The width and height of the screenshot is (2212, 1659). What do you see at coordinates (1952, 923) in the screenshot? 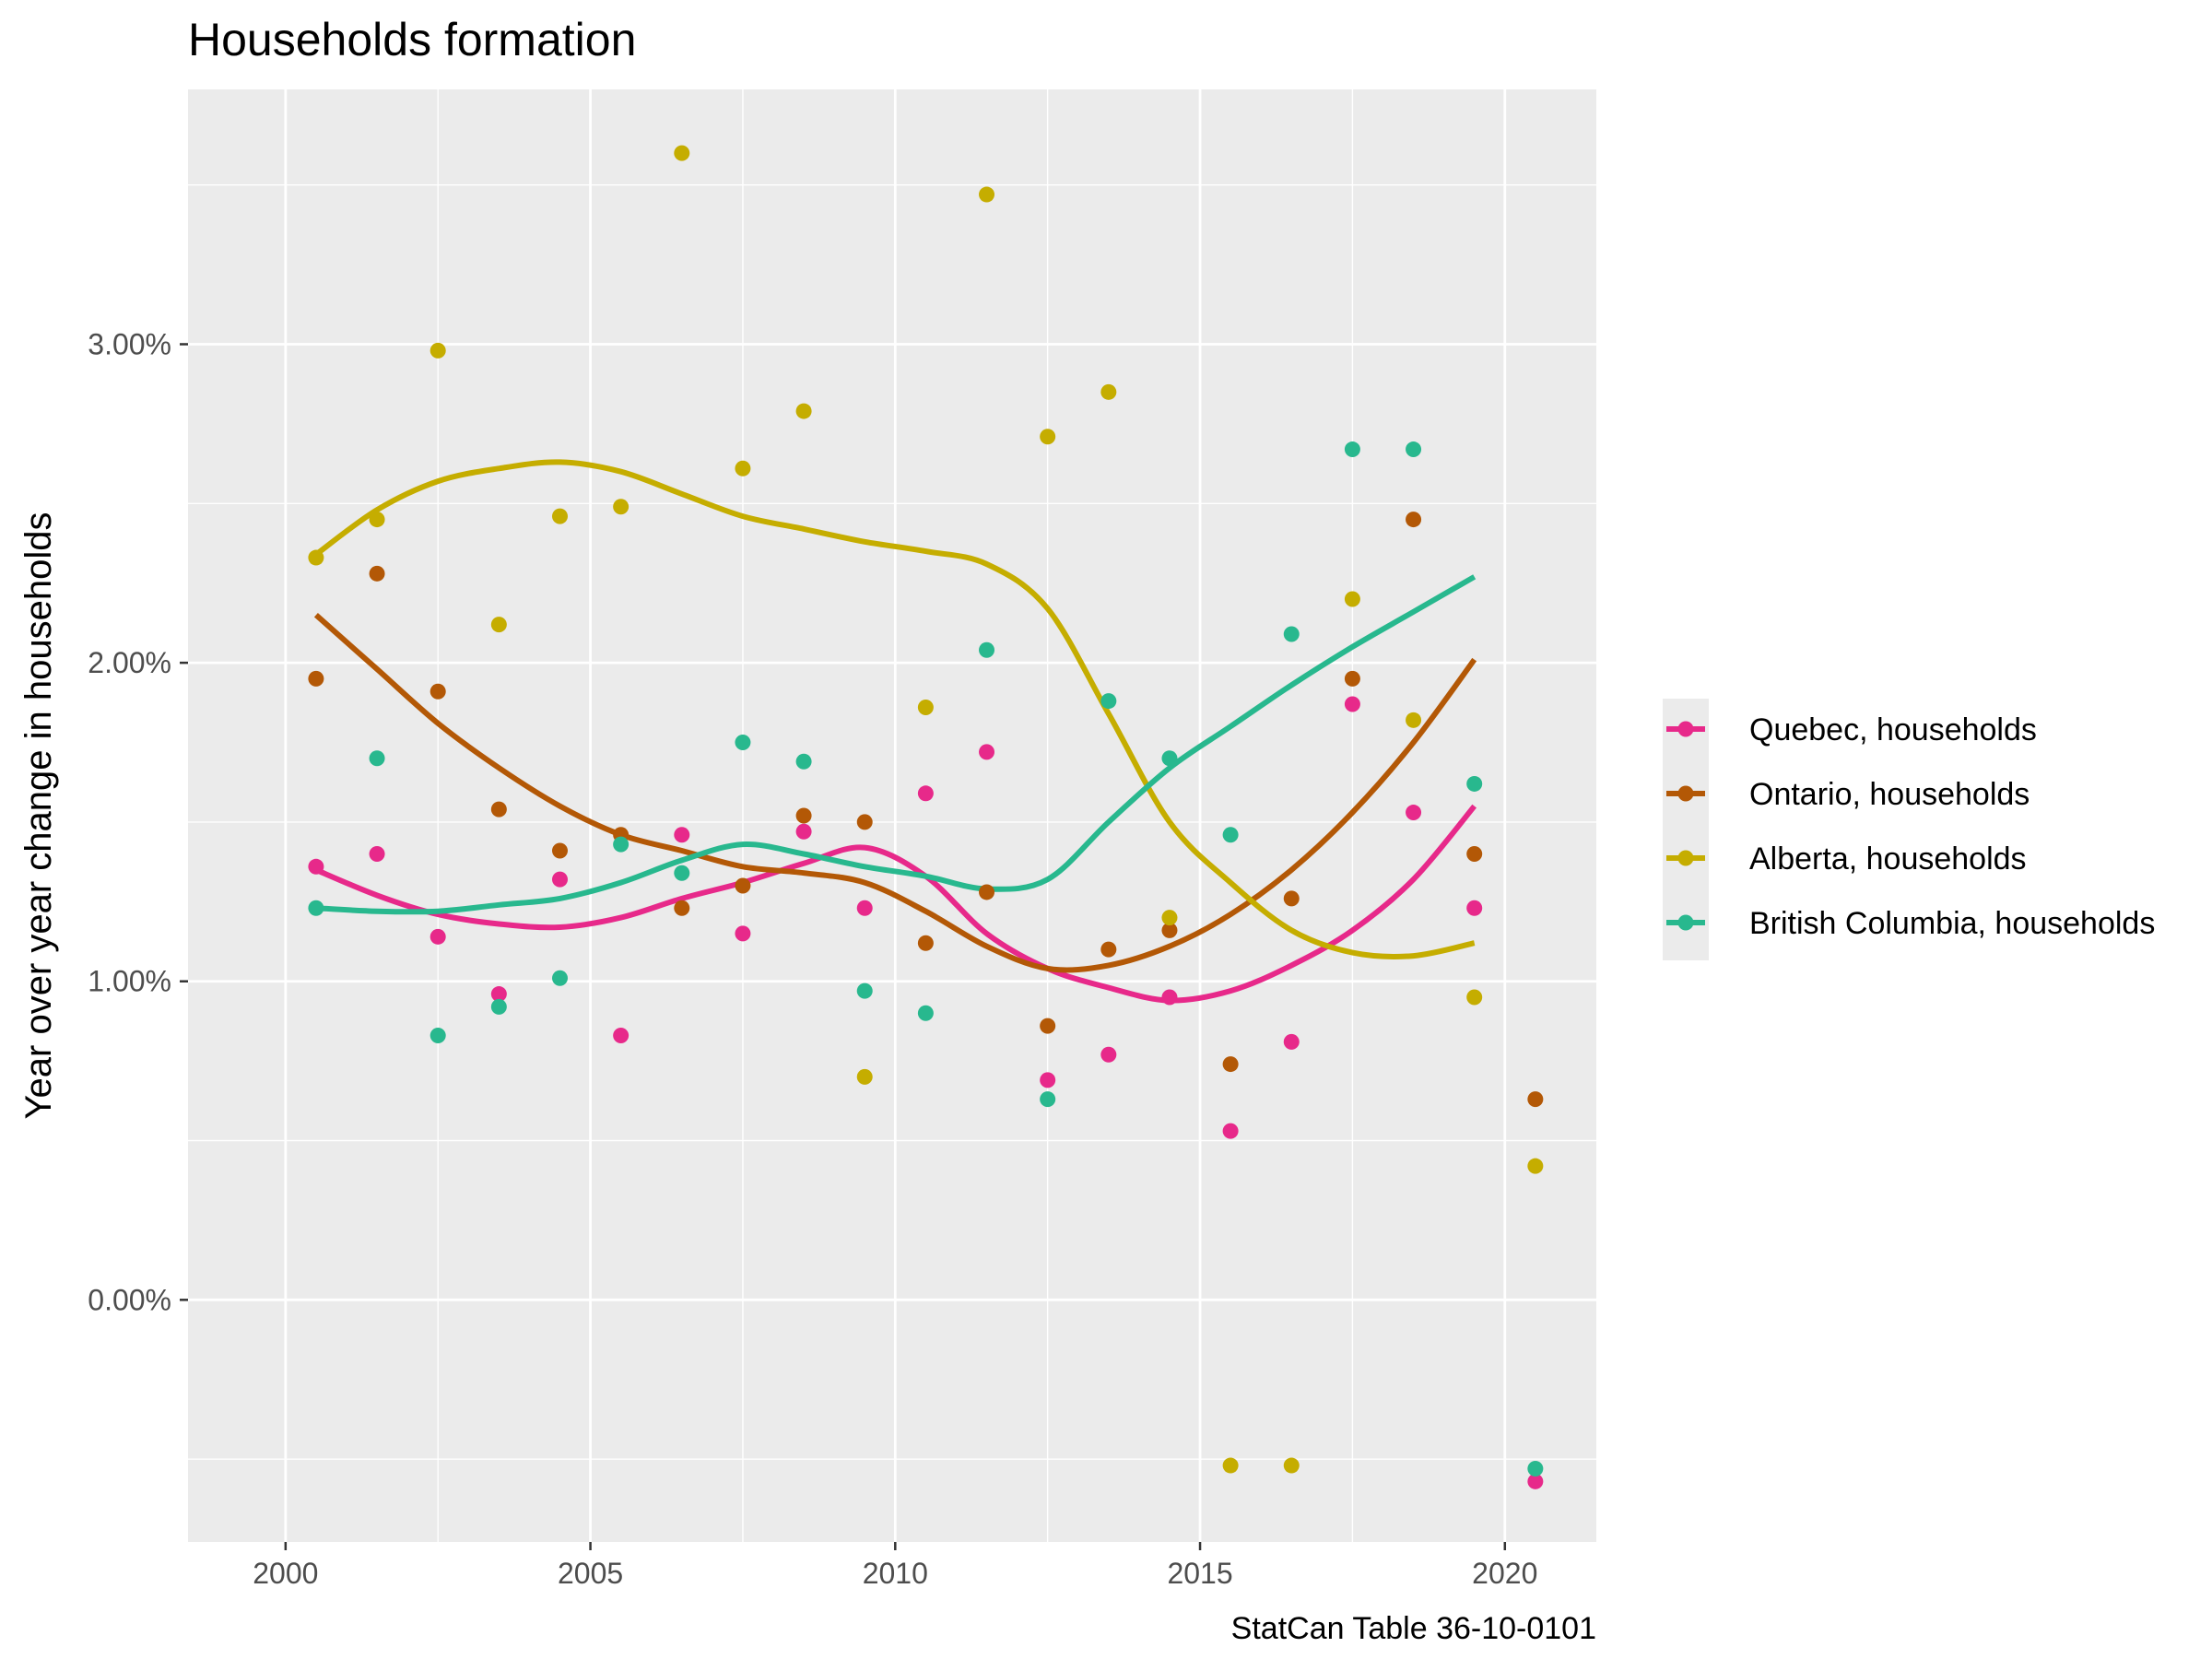
I see `legend-label: British Columbia, households` at bounding box center [1952, 923].